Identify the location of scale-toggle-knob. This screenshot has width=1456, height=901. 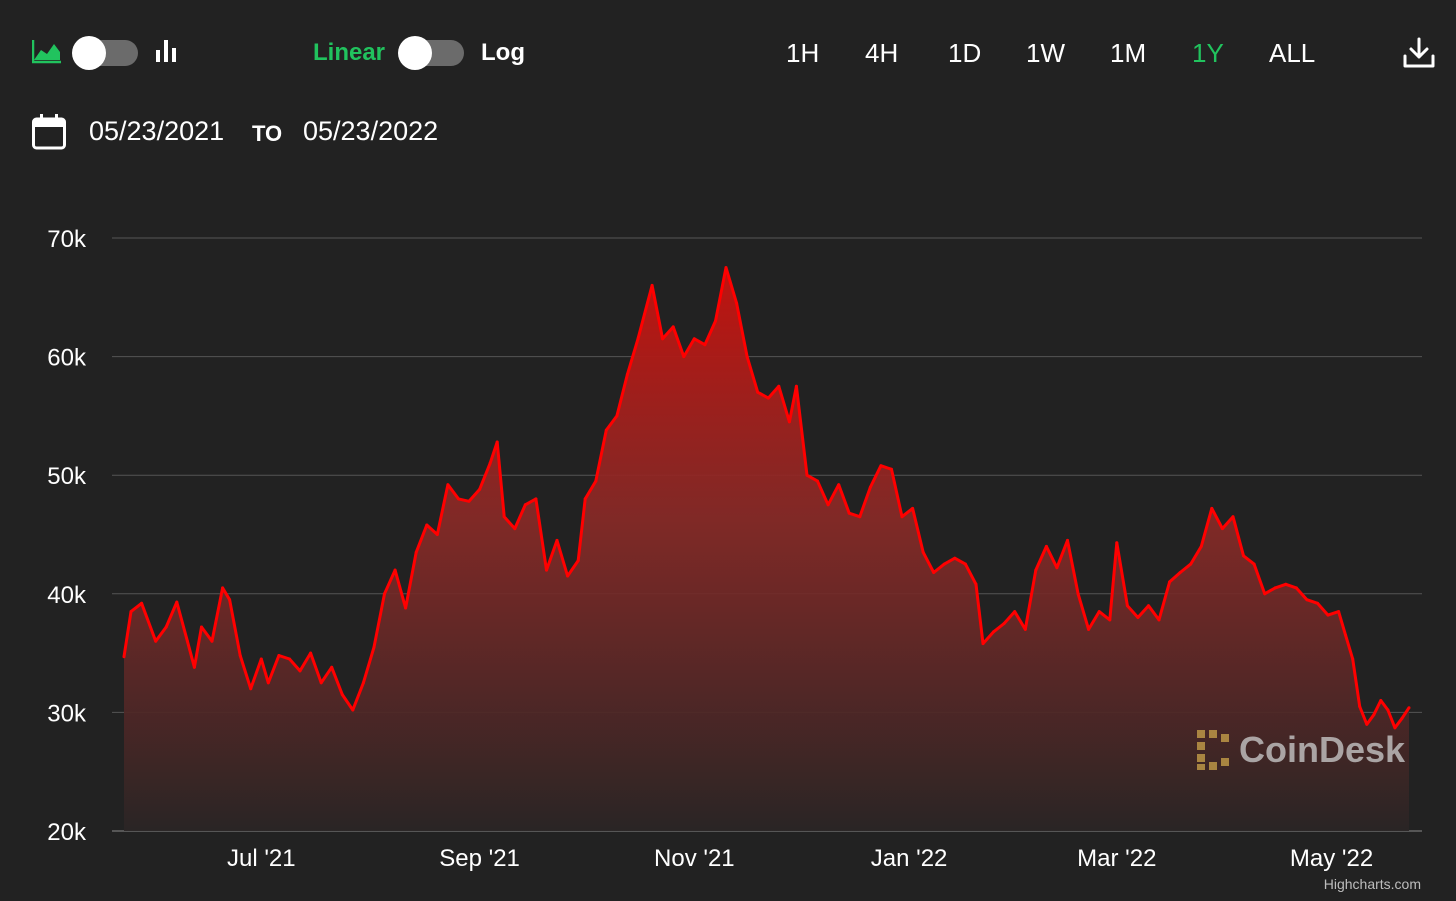
(415, 53).